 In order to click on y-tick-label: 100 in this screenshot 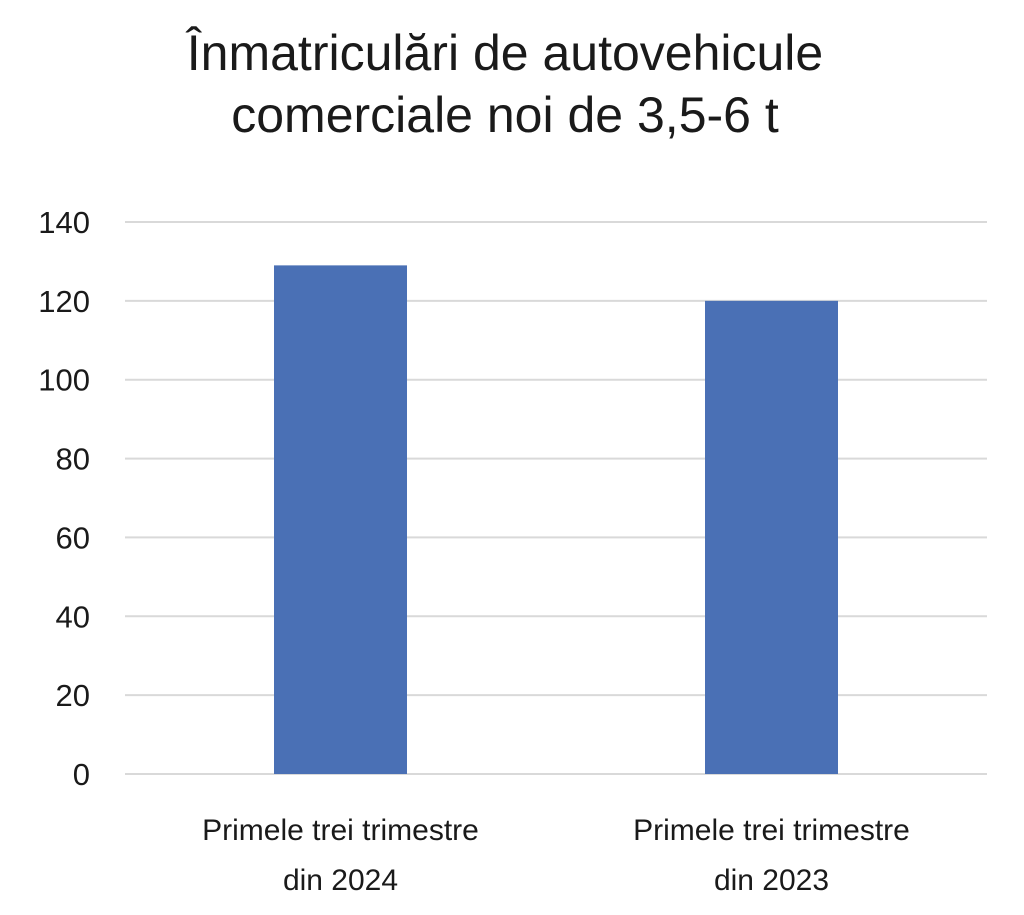, I will do `click(64, 380)`.